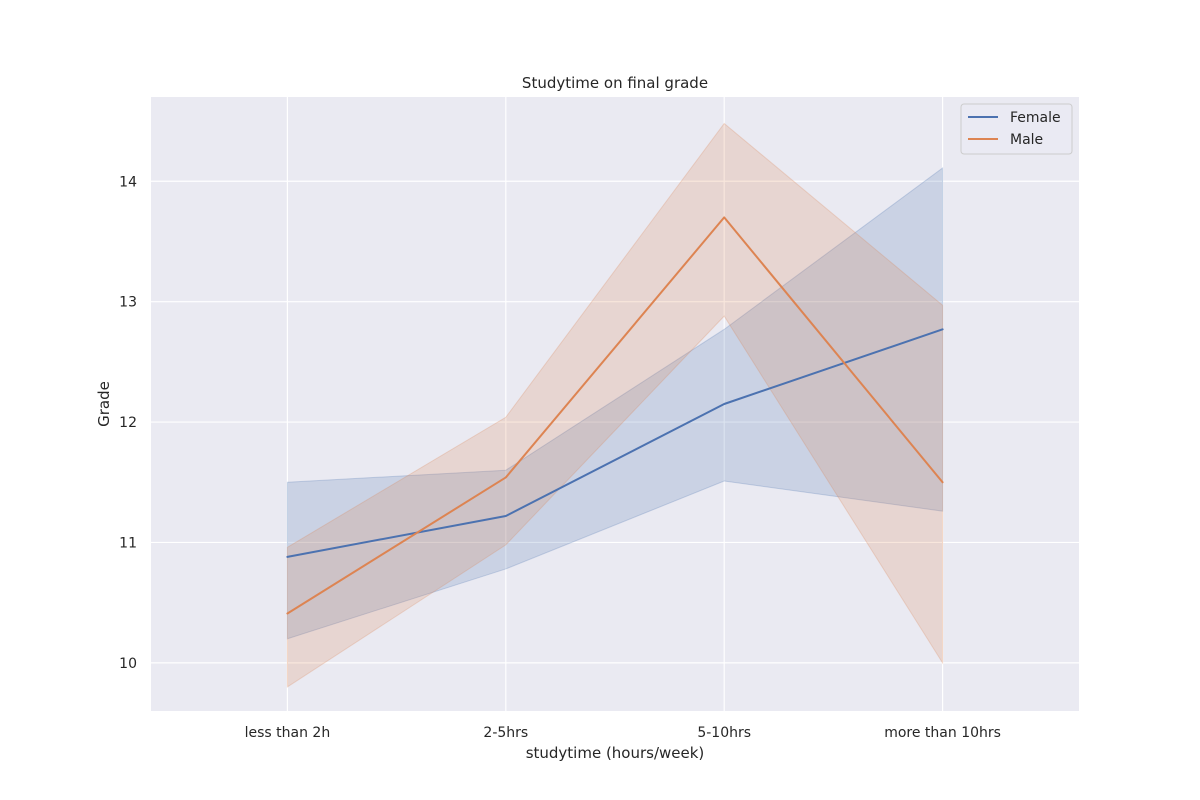 Image resolution: width=1200 pixels, height=800 pixels. I want to click on y-axis-label: Grade, so click(104, 404).